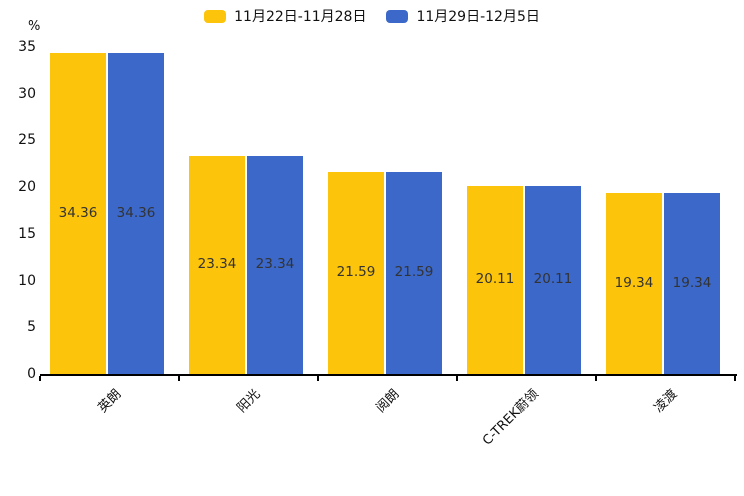 The width and height of the screenshot is (744, 496). Describe the element at coordinates (31, 327) in the screenshot. I see `y-axis-tick-label: 5` at that location.